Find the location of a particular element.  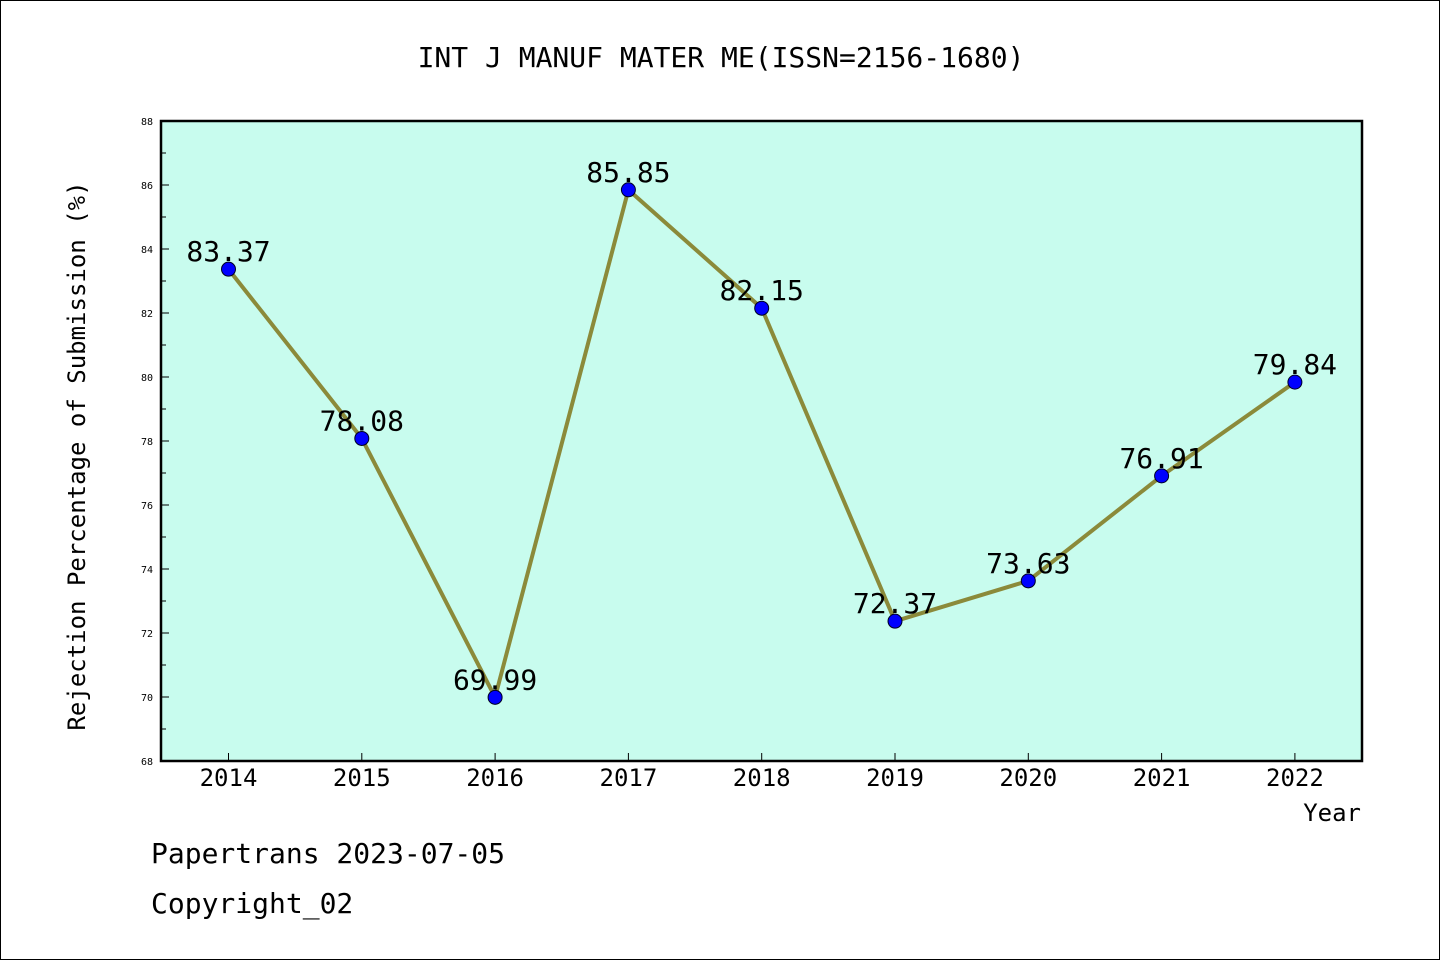

y-tick-label: 68 is located at coordinates (147, 762).